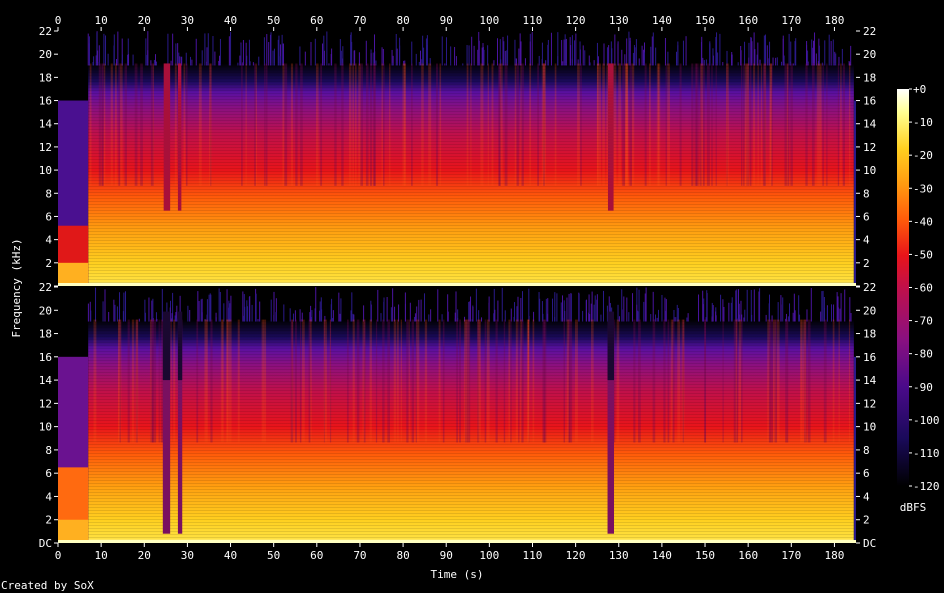 The width and height of the screenshot is (944, 593). What do you see at coordinates (47, 585) in the screenshot?
I see `credit-text: Created by SoX` at bounding box center [47, 585].